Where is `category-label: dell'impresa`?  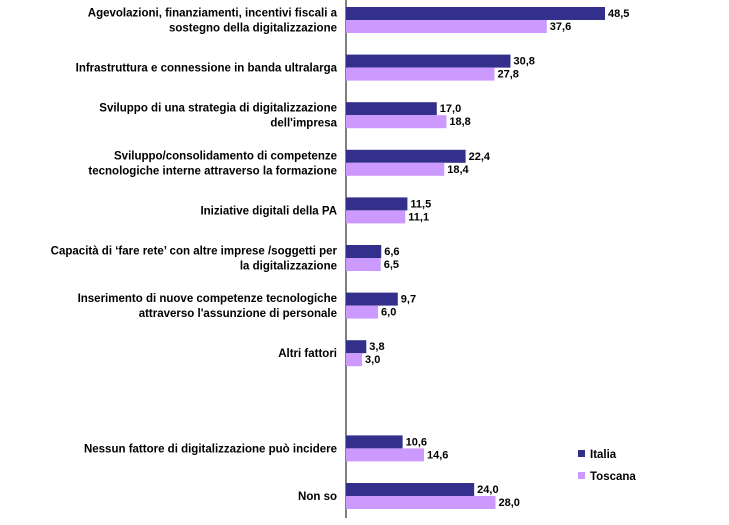 category-label: dell'impresa is located at coordinates (303, 124).